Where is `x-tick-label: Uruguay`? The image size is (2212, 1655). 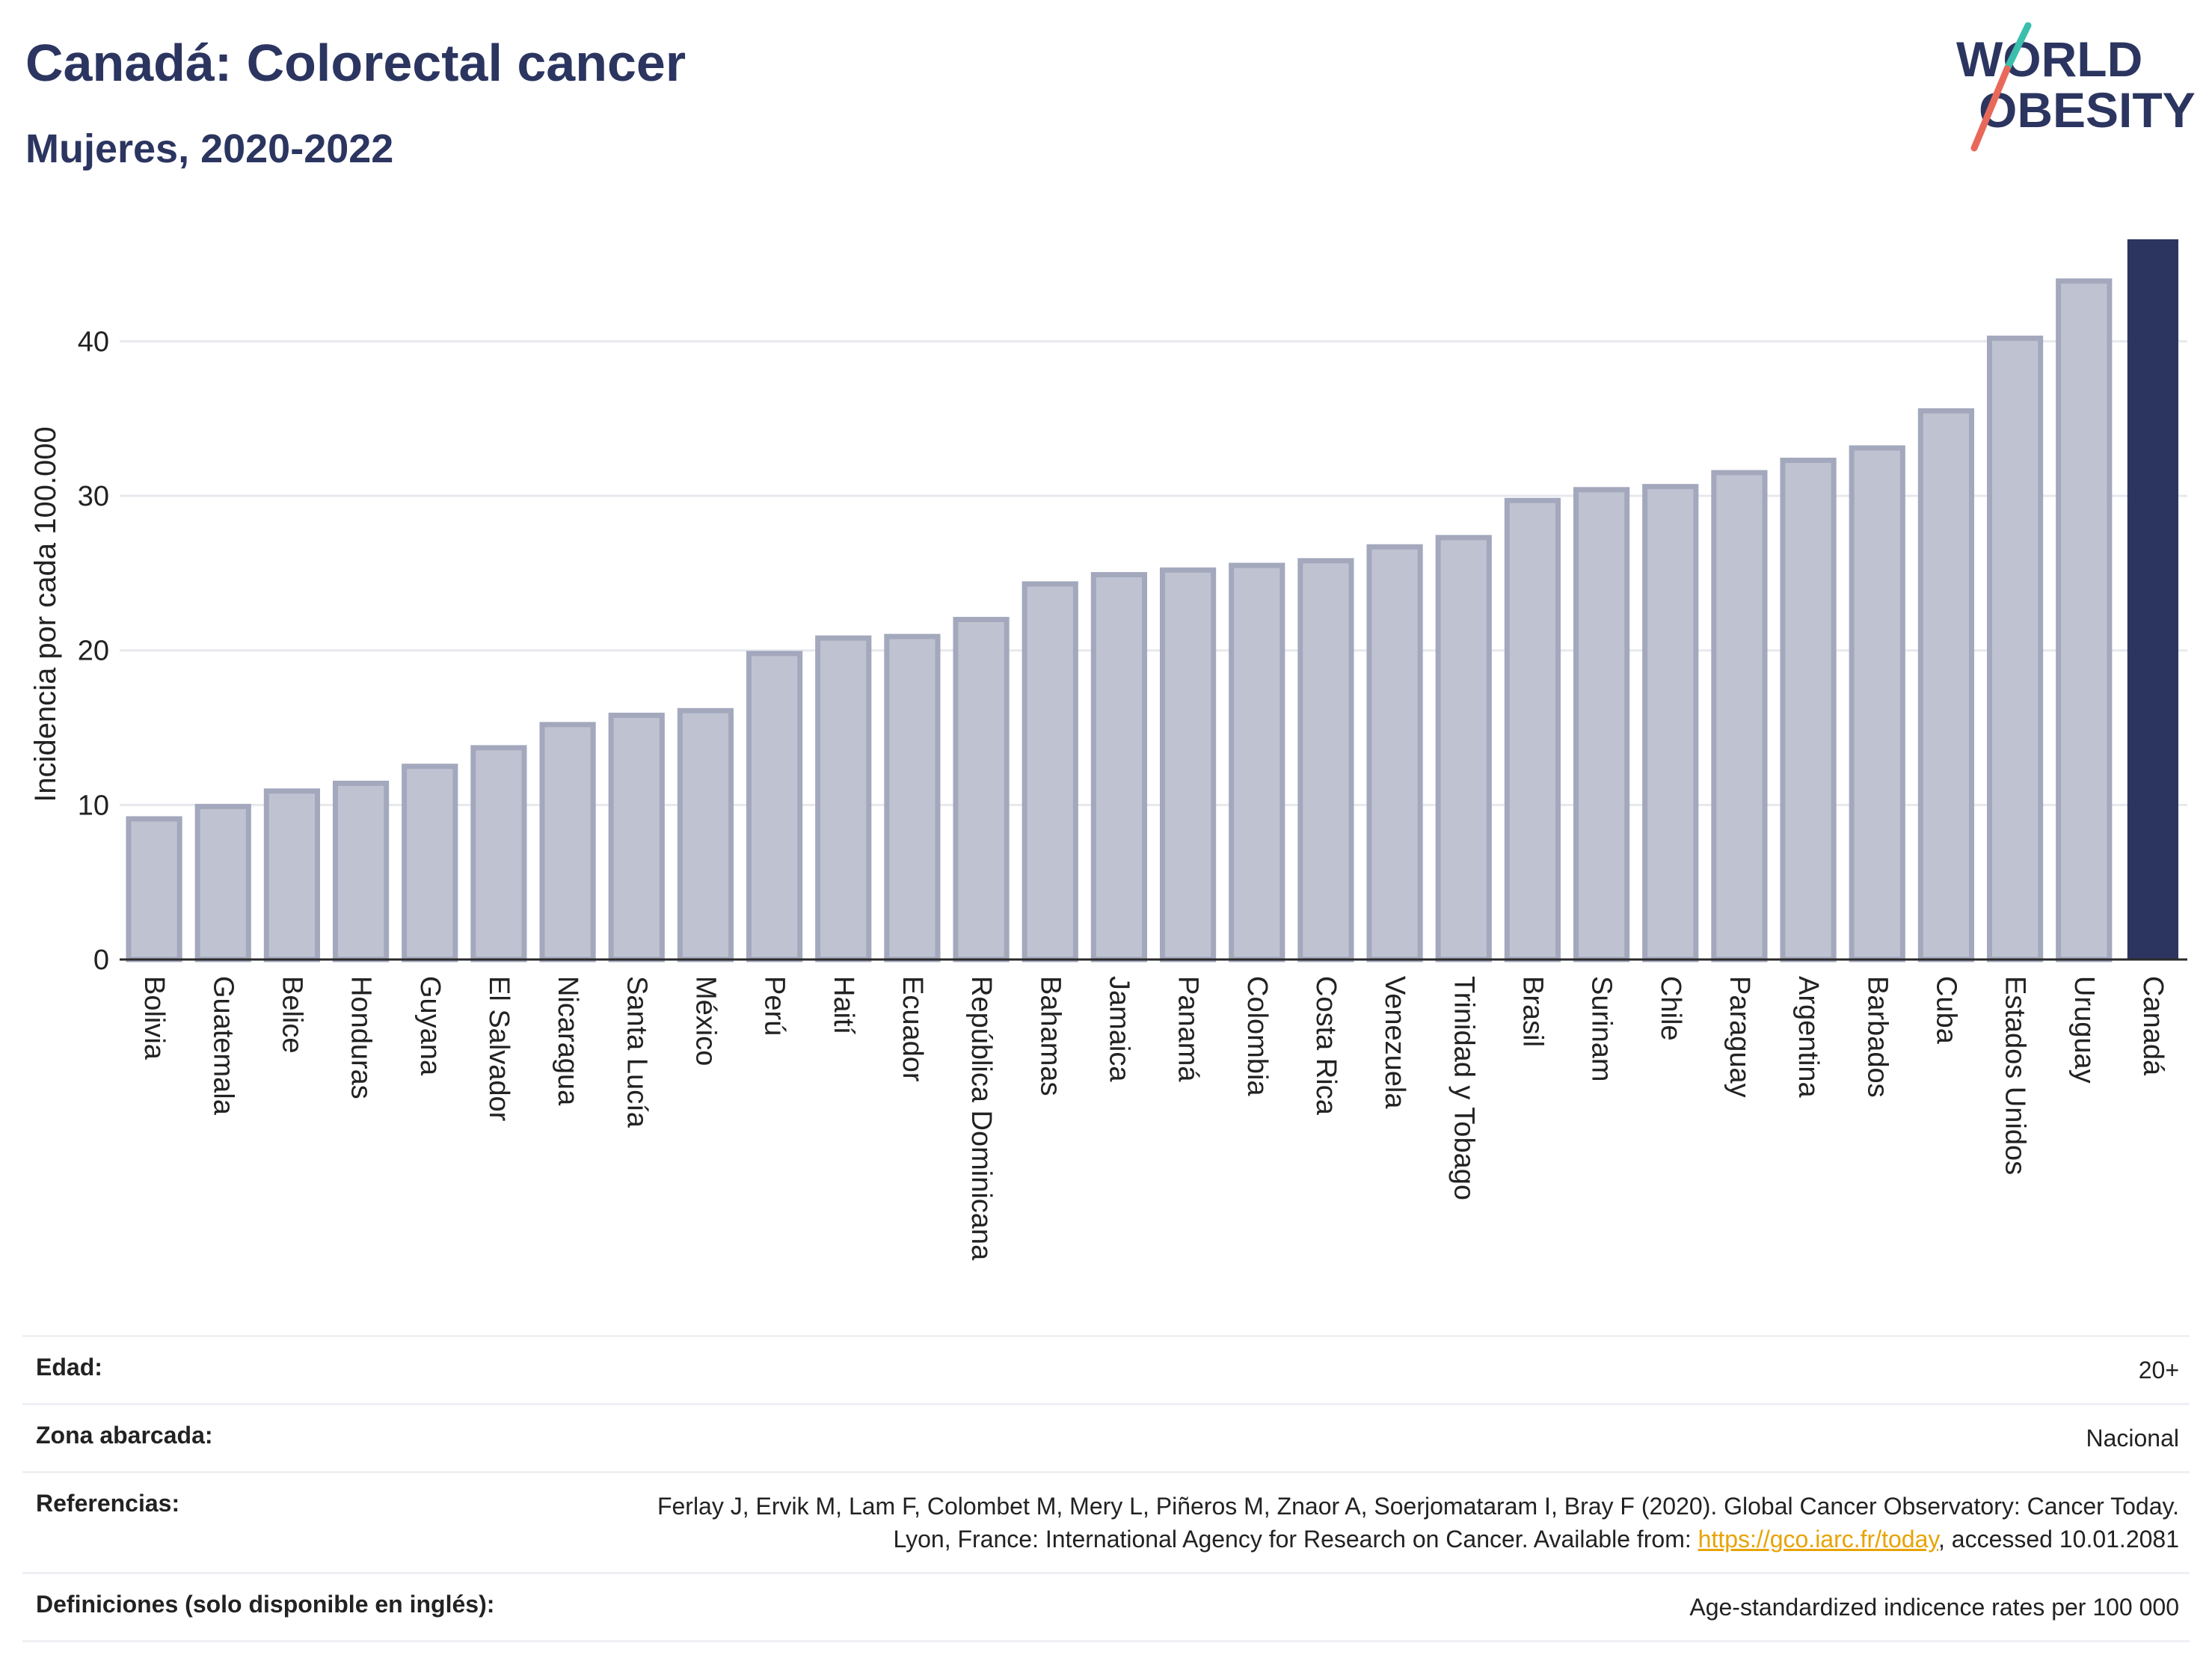
x-tick-label: Uruguay is located at coordinates (2084, 1030).